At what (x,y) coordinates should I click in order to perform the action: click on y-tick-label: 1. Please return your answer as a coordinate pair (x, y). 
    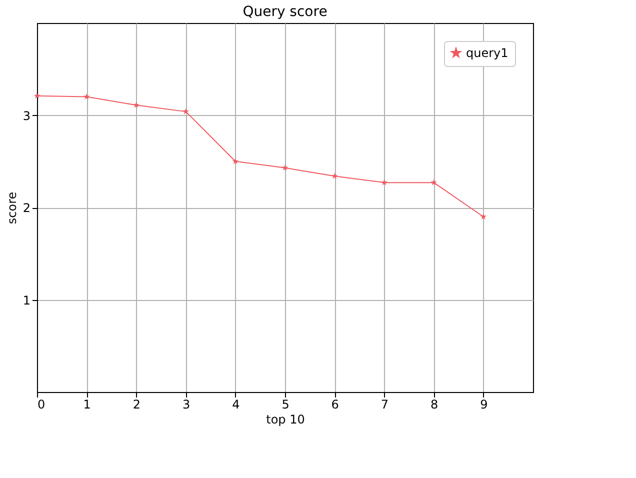
    Looking at the image, I should click on (26, 300).